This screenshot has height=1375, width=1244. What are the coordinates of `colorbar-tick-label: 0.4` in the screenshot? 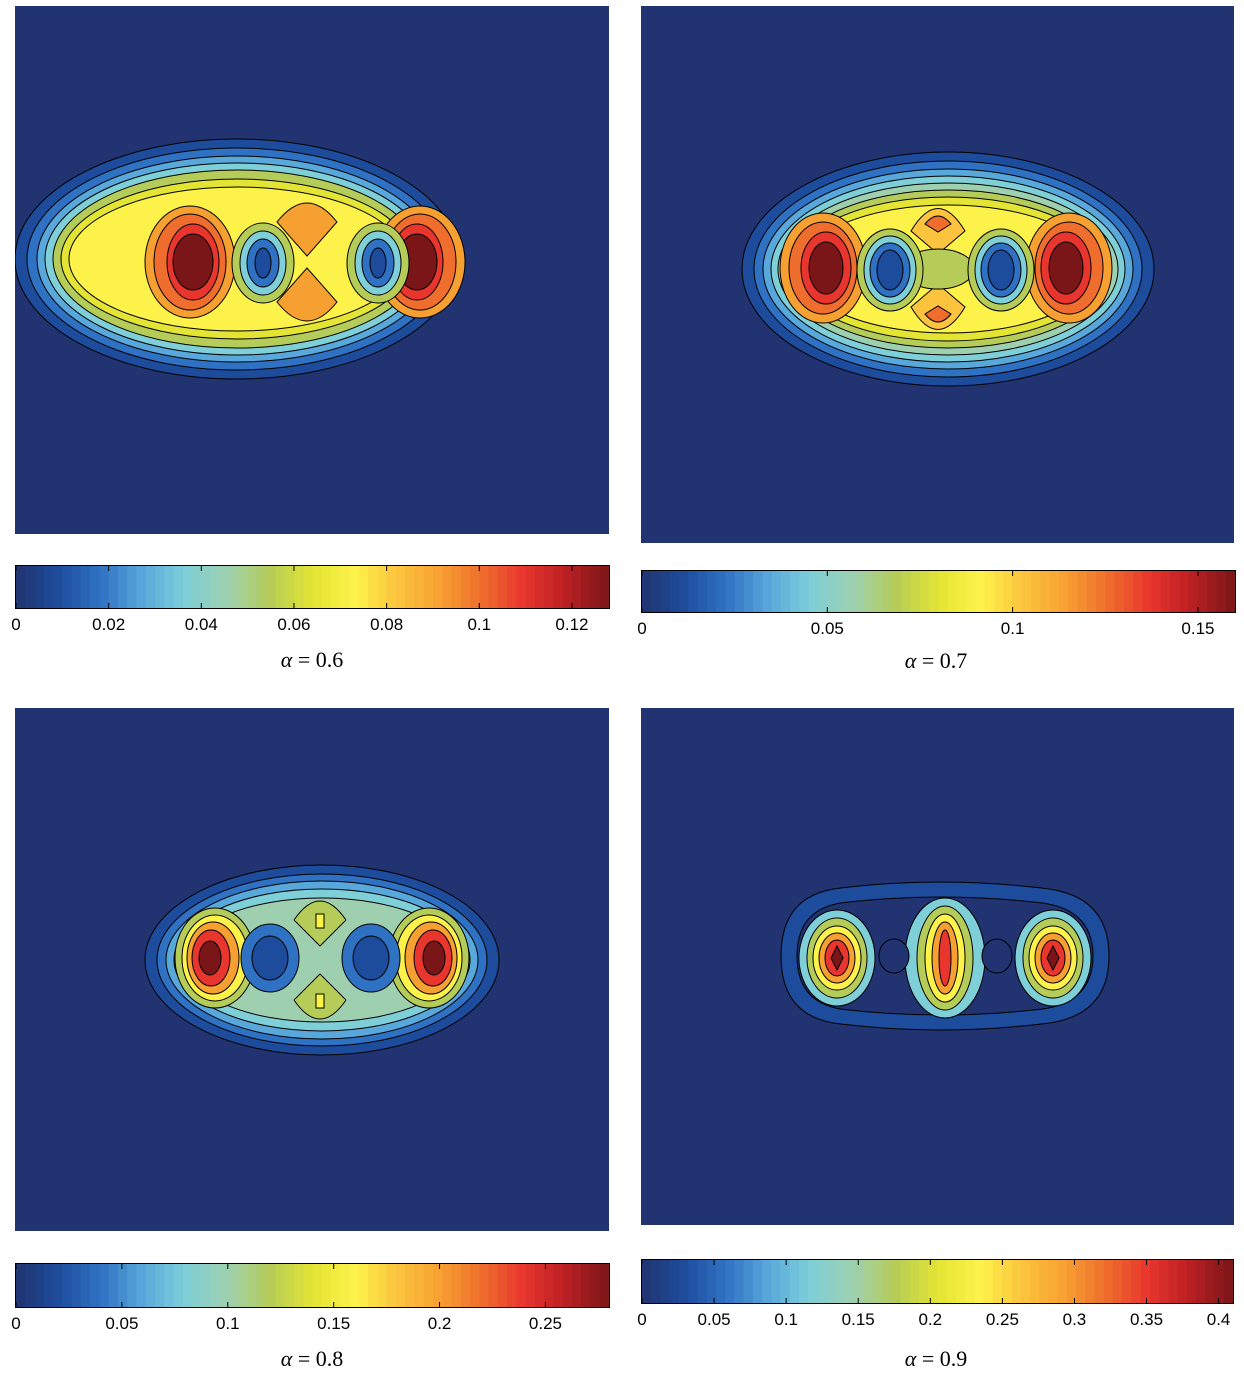 It's located at (1218, 1319).